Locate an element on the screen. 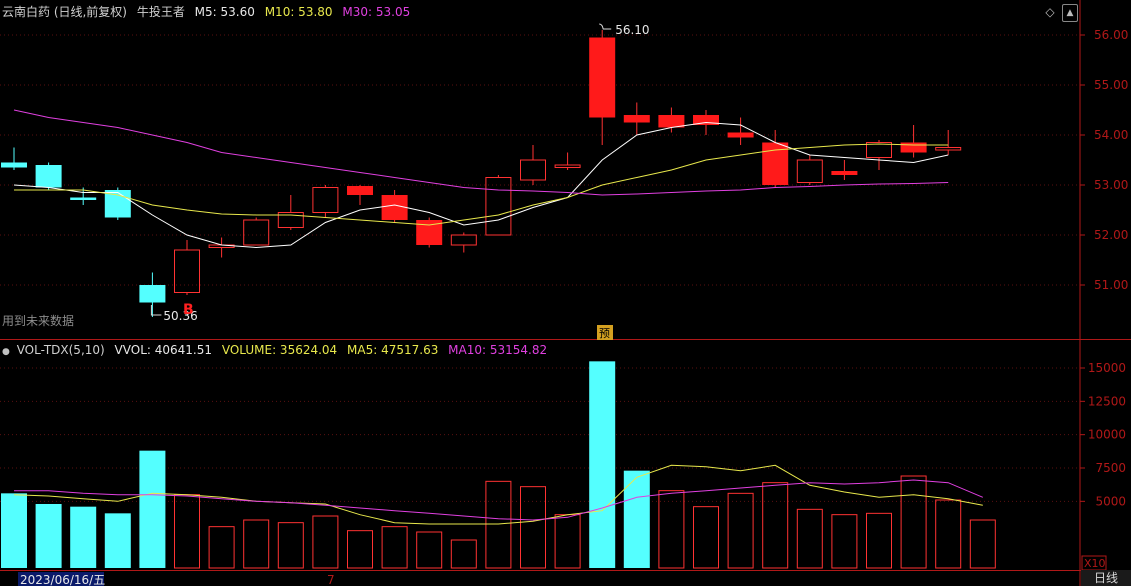 The height and width of the screenshot is (586, 1131). price-tick-label: 51.00 is located at coordinates (1111, 285).